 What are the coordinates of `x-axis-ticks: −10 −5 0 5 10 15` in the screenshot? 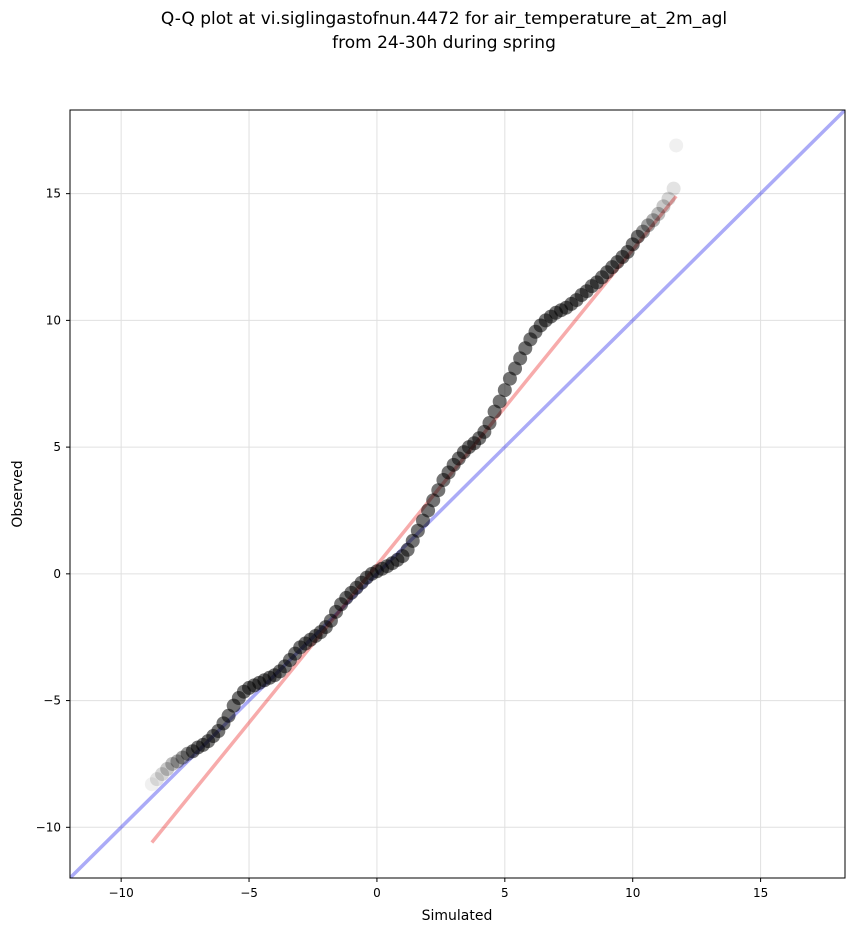 It's located at (438, 889).